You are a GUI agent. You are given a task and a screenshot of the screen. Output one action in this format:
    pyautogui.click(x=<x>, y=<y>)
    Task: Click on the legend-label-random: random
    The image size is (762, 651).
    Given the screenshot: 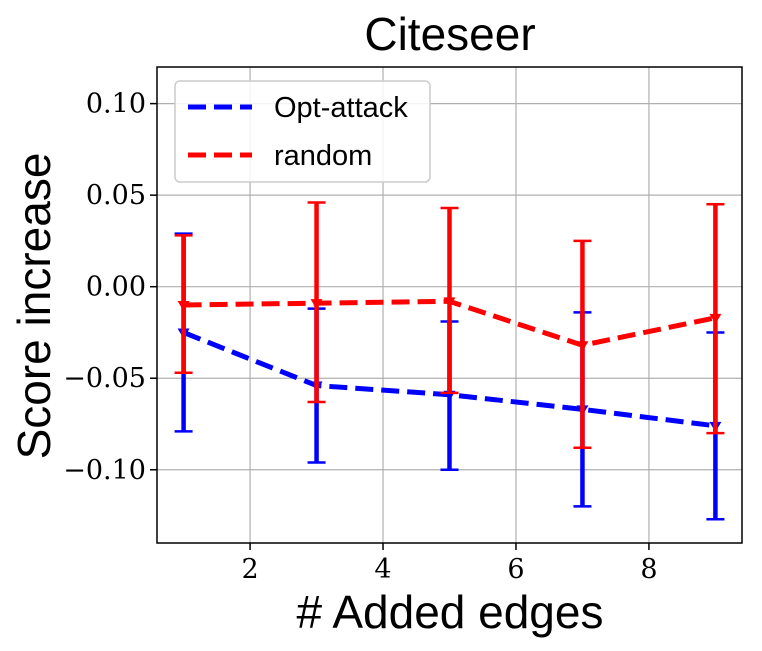 What is the action you would take?
    pyautogui.click(x=323, y=156)
    